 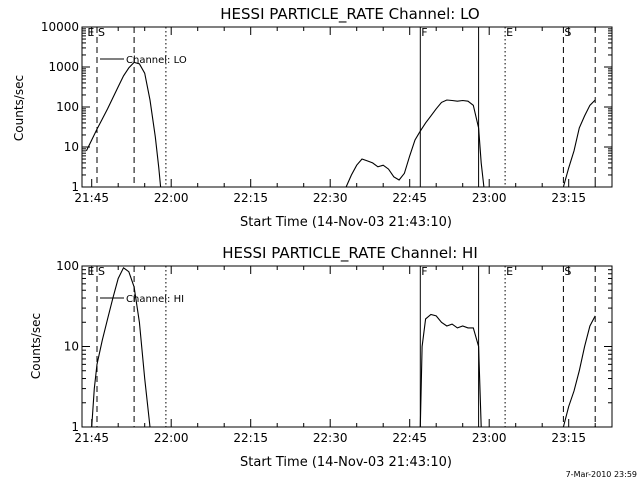 I want to click on x-axis-label-lo: Start Time (14-Nov-03 21:43:10), so click(x=346, y=222).